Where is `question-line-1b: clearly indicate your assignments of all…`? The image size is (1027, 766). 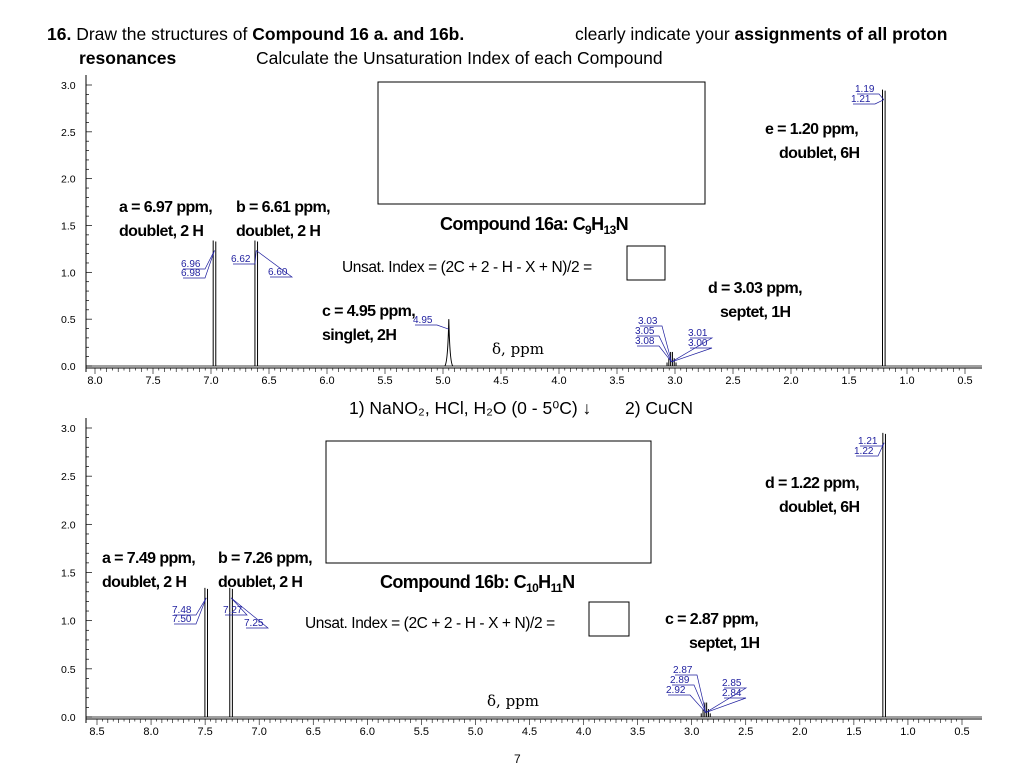 question-line-1b: clearly indicate your assignments of all… is located at coordinates (761, 34).